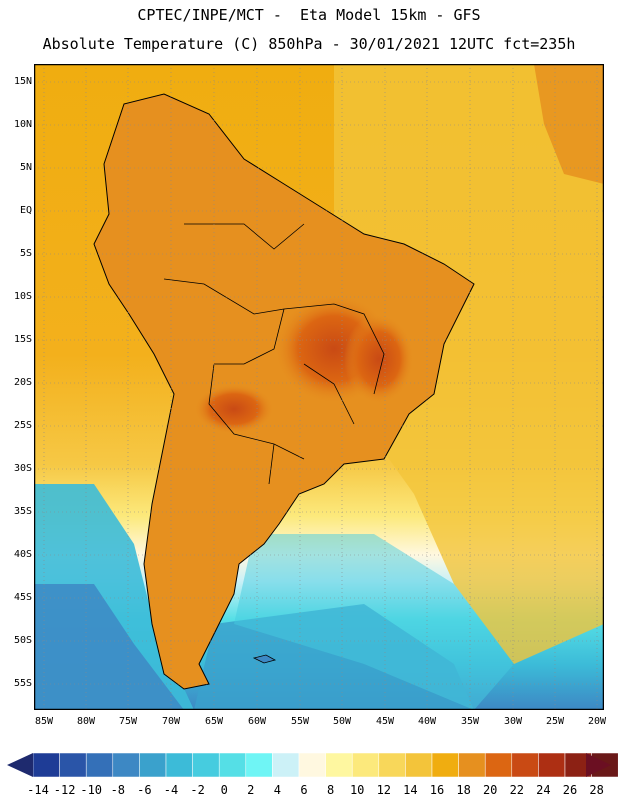 This screenshot has height=800, width=618. What do you see at coordinates (257, 721) in the screenshot?
I see `lon-label: 60W` at bounding box center [257, 721].